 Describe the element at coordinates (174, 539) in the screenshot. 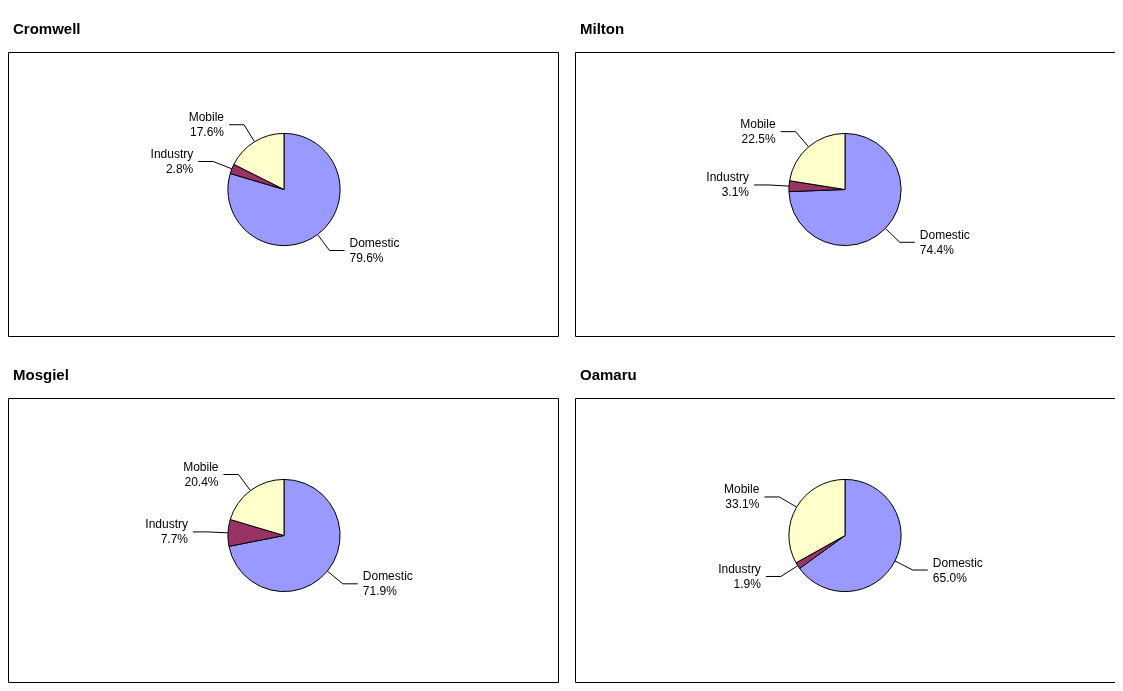

I see `data-label: 7.7%` at that location.